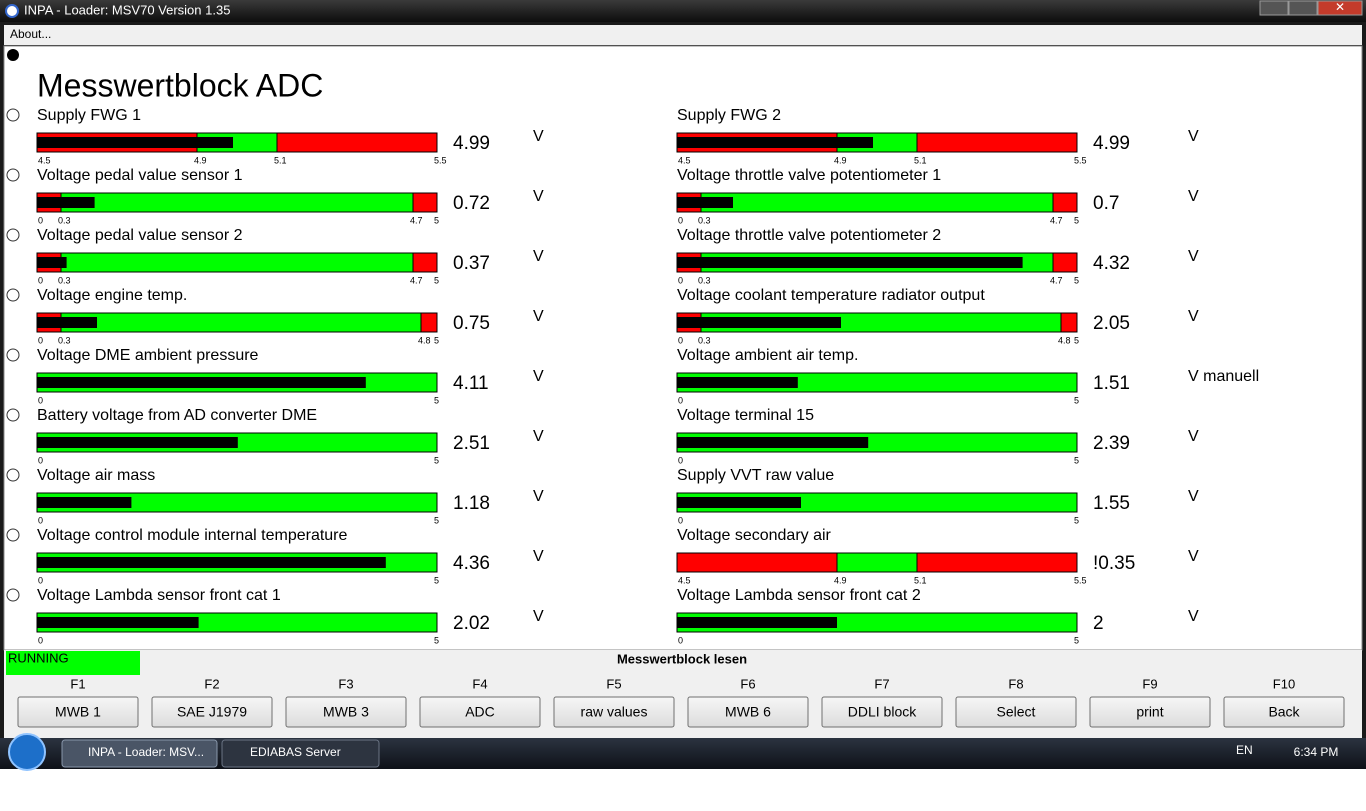 Image resolution: width=1366 pixels, height=811 pixels. Describe the element at coordinates (767, 355) in the screenshot. I see `gauge-label: Voltage ambient air temp.` at that location.